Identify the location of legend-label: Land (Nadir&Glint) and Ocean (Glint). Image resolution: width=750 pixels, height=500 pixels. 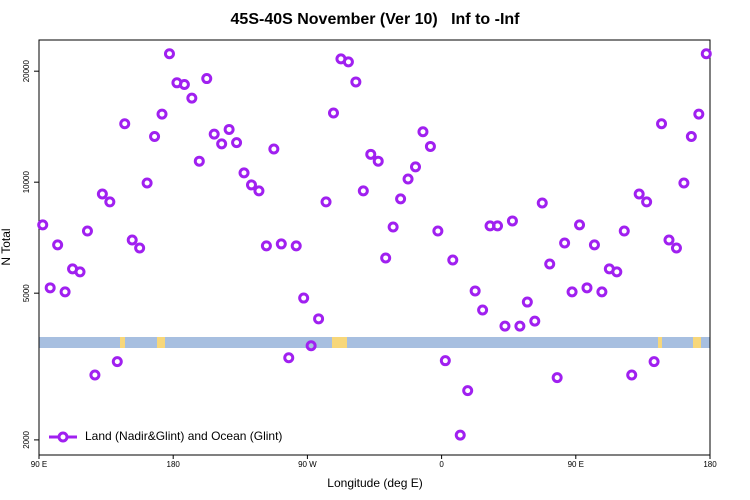
(183, 436).